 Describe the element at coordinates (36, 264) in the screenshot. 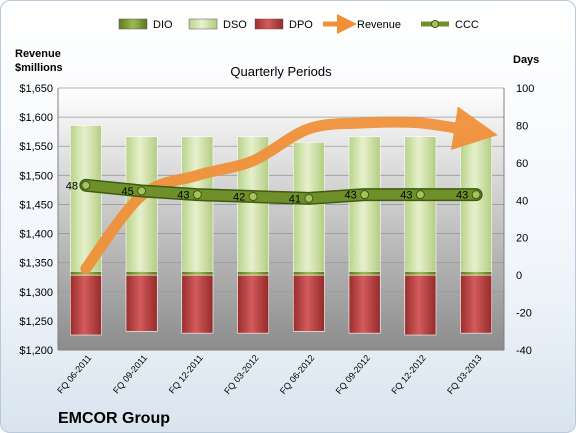

I see `y-left-tick-label: $1,350` at that location.